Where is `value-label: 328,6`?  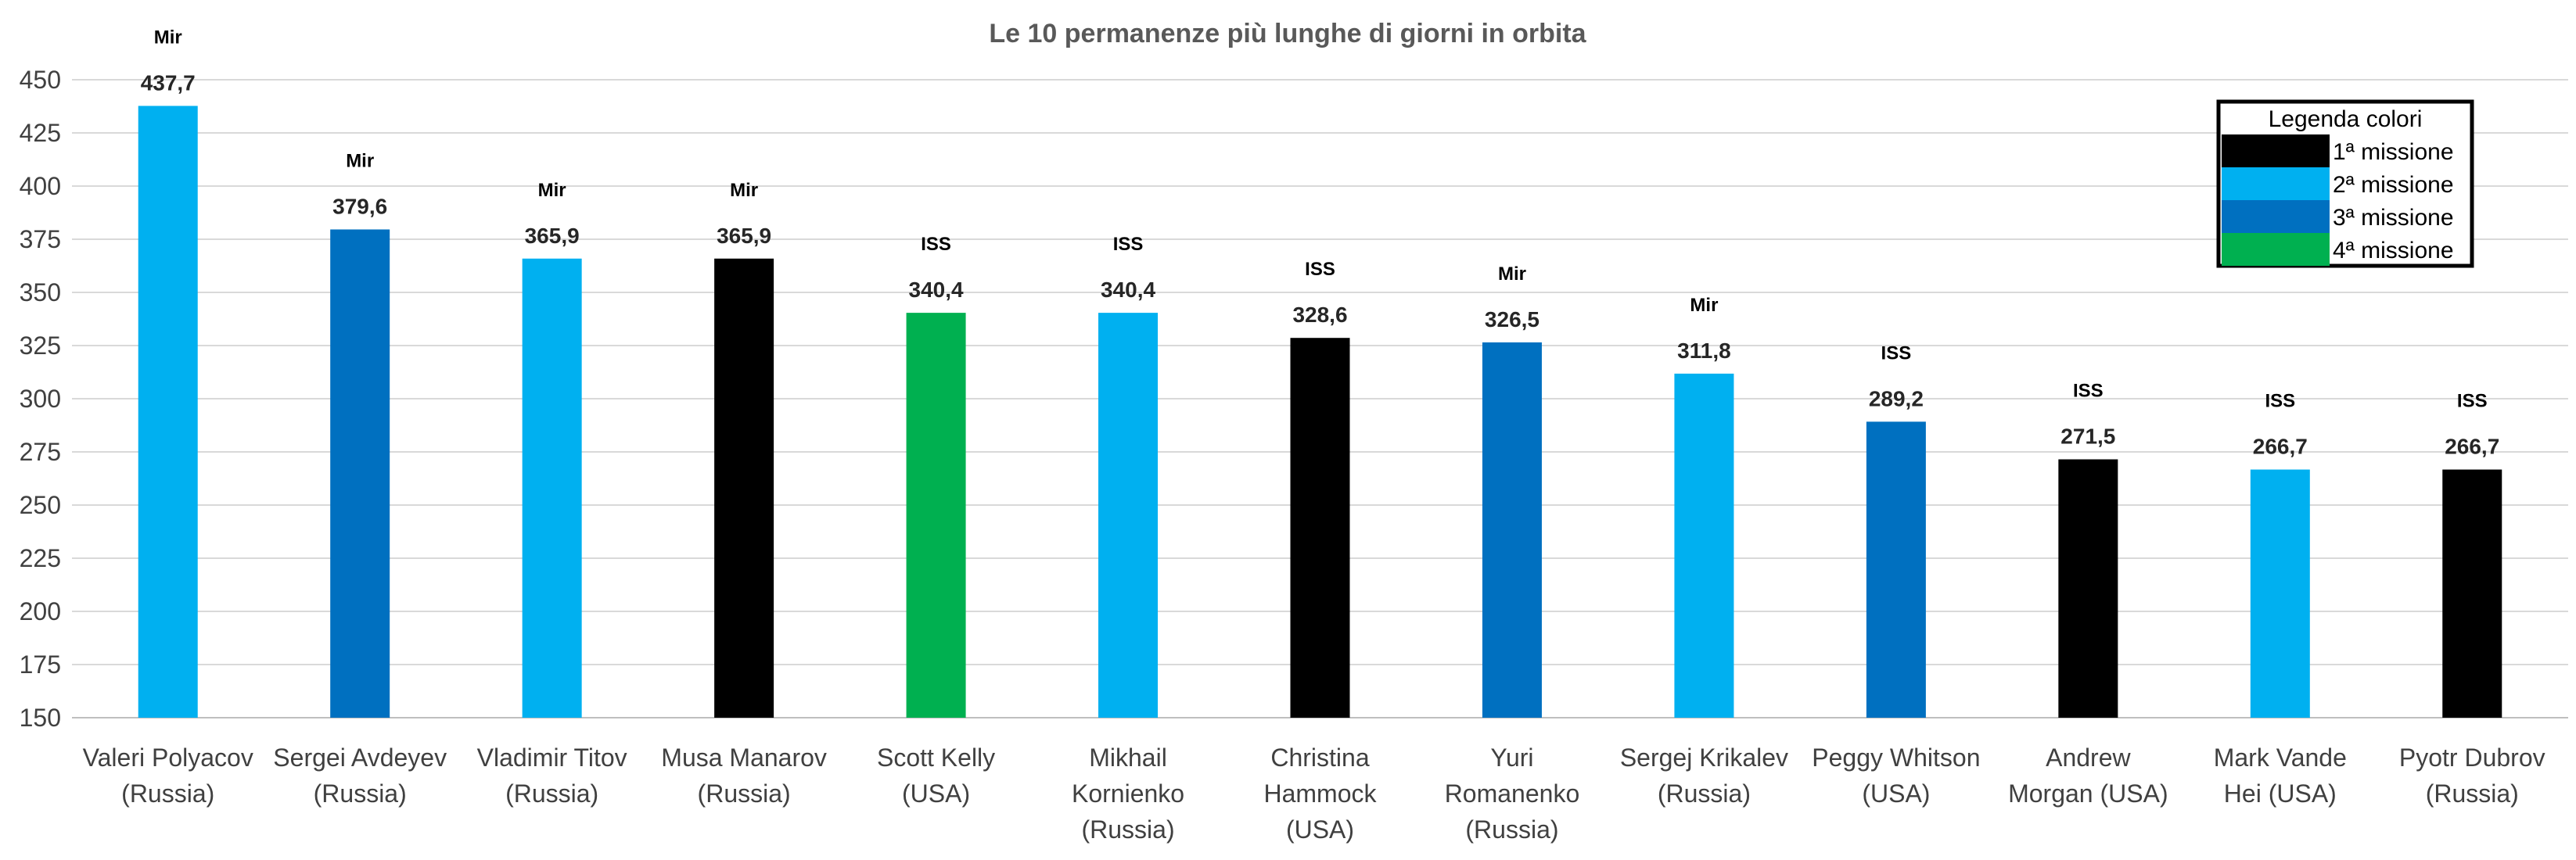 value-label: 328,6 is located at coordinates (1320, 315).